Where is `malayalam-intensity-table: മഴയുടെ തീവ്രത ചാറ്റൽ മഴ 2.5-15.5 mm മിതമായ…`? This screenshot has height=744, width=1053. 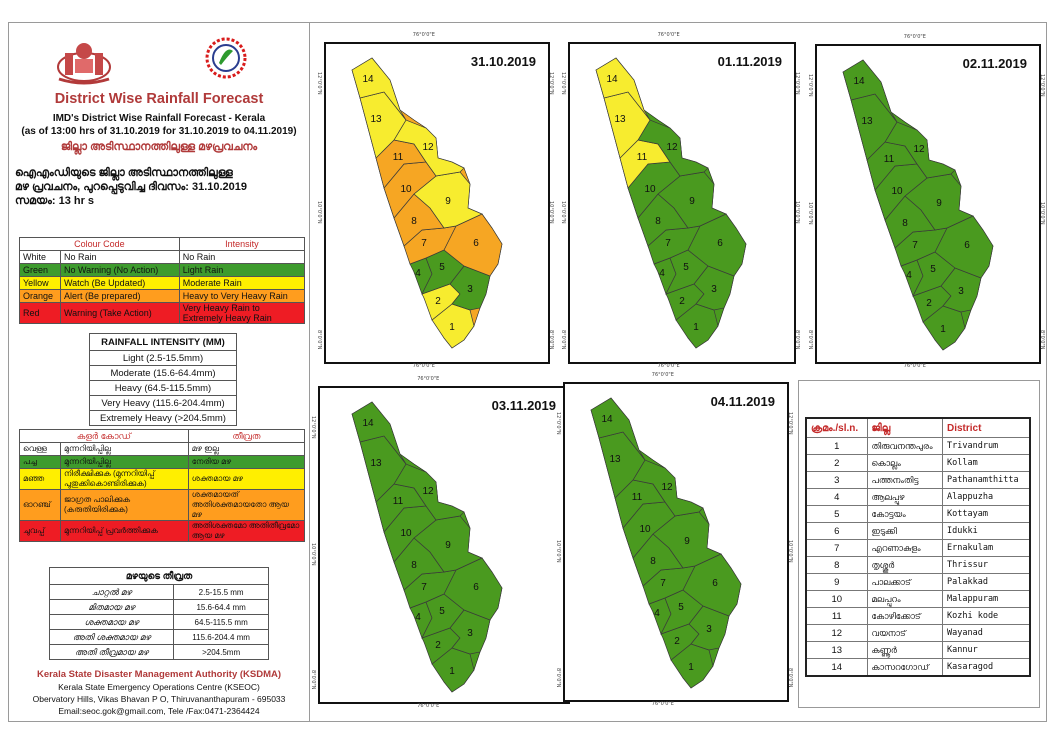 malayalam-intensity-table: മഴയുടെ തീവ്രത ചാറ്റൽ മഴ 2.5-15.5 mm മിതമായ… is located at coordinates (158, 613).